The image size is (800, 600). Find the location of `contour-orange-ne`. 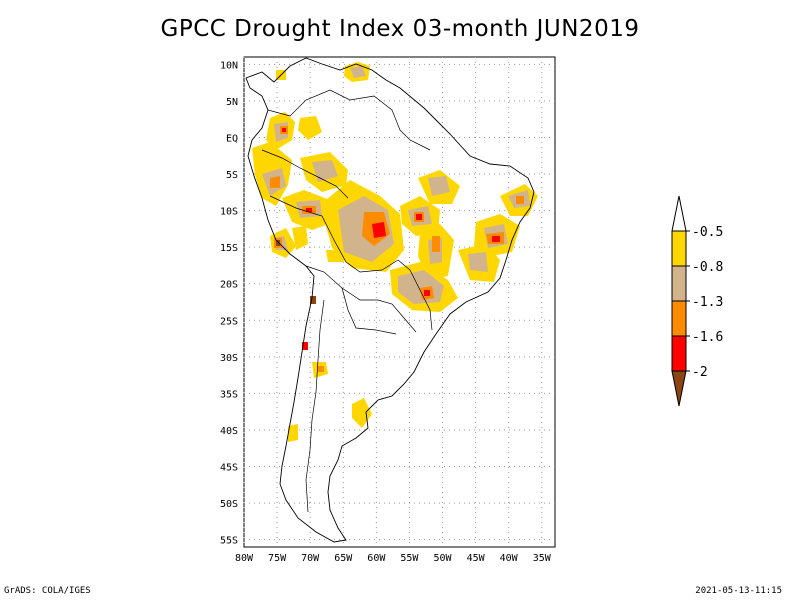

contour-orange-ne is located at coordinates (520, 200).